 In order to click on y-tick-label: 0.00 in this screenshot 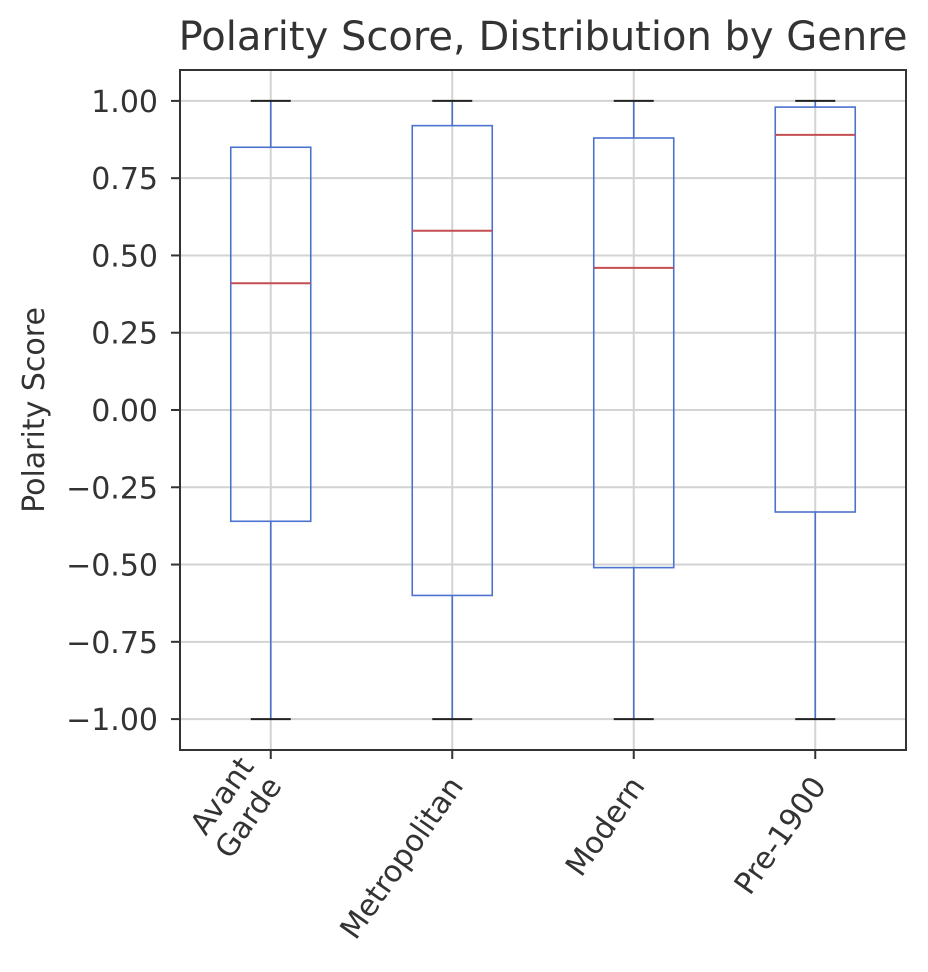, I will do `click(124, 411)`.